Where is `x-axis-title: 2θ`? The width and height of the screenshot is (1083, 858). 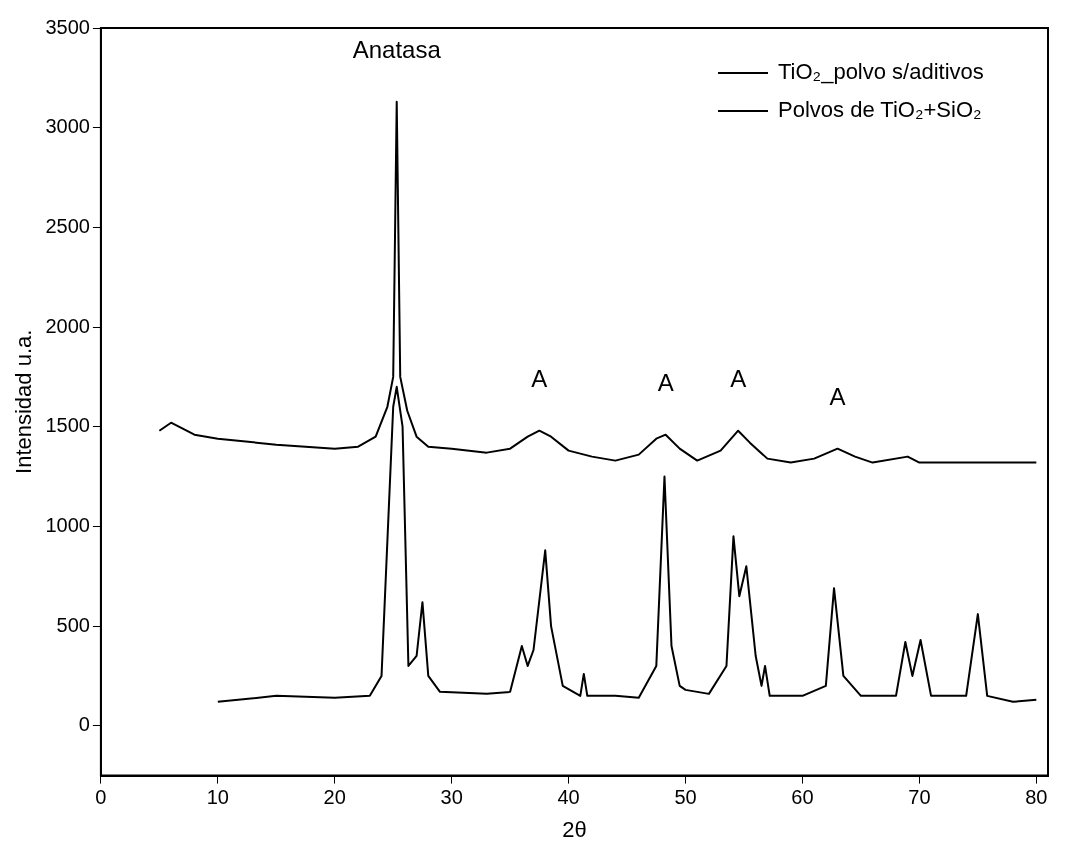 x-axis-title: 2θ is located at coordinates (574, 829).